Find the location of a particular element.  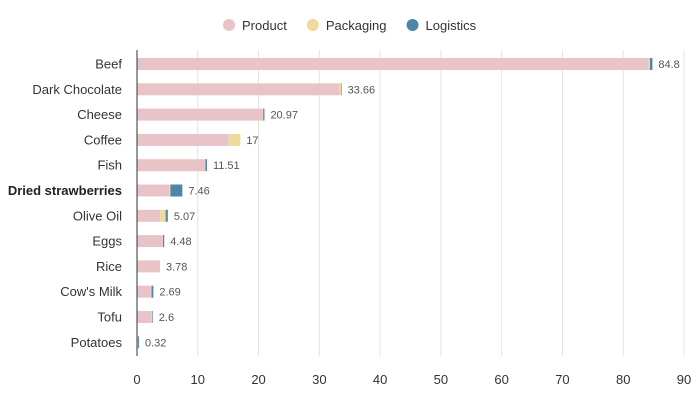

category-label-fish: Fish is located at coordinates (109, 165).